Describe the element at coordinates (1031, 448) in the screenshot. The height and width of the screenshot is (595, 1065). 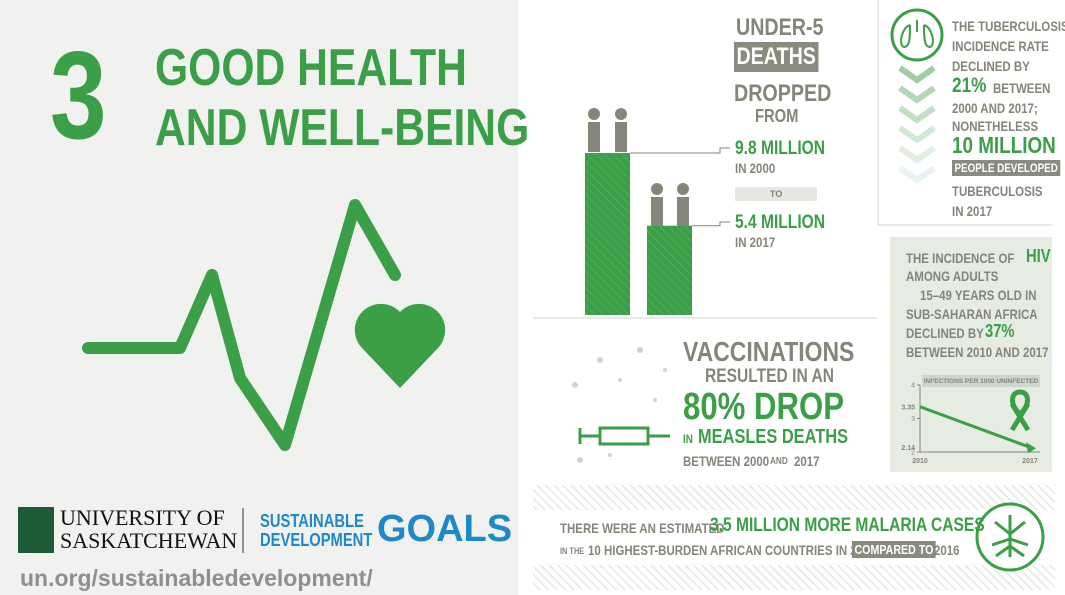
I see `arrow-head` at that location.